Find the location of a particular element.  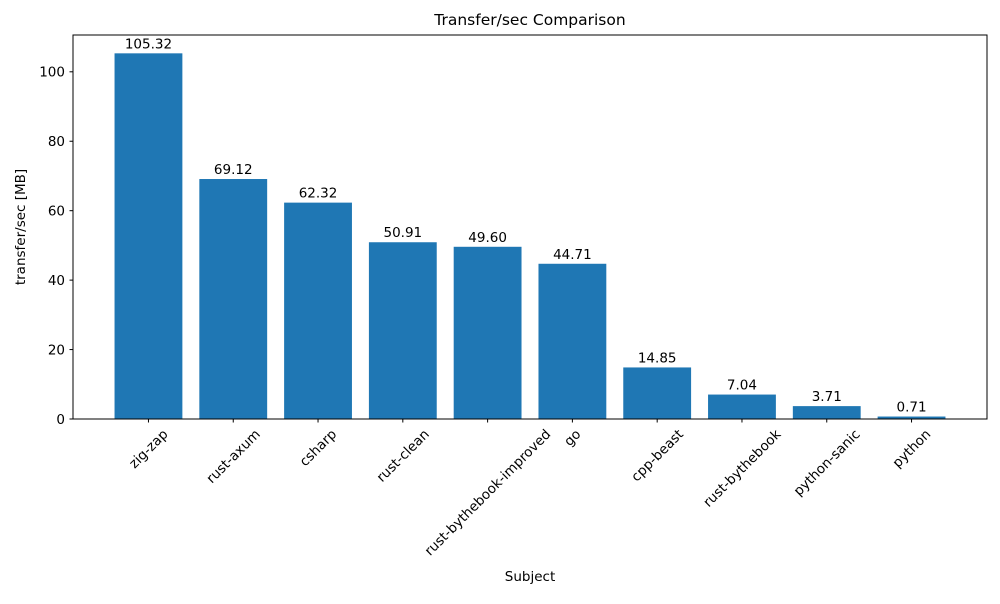

chart-title: Transfer/sec Comparison is located at coordinates (529, 20).